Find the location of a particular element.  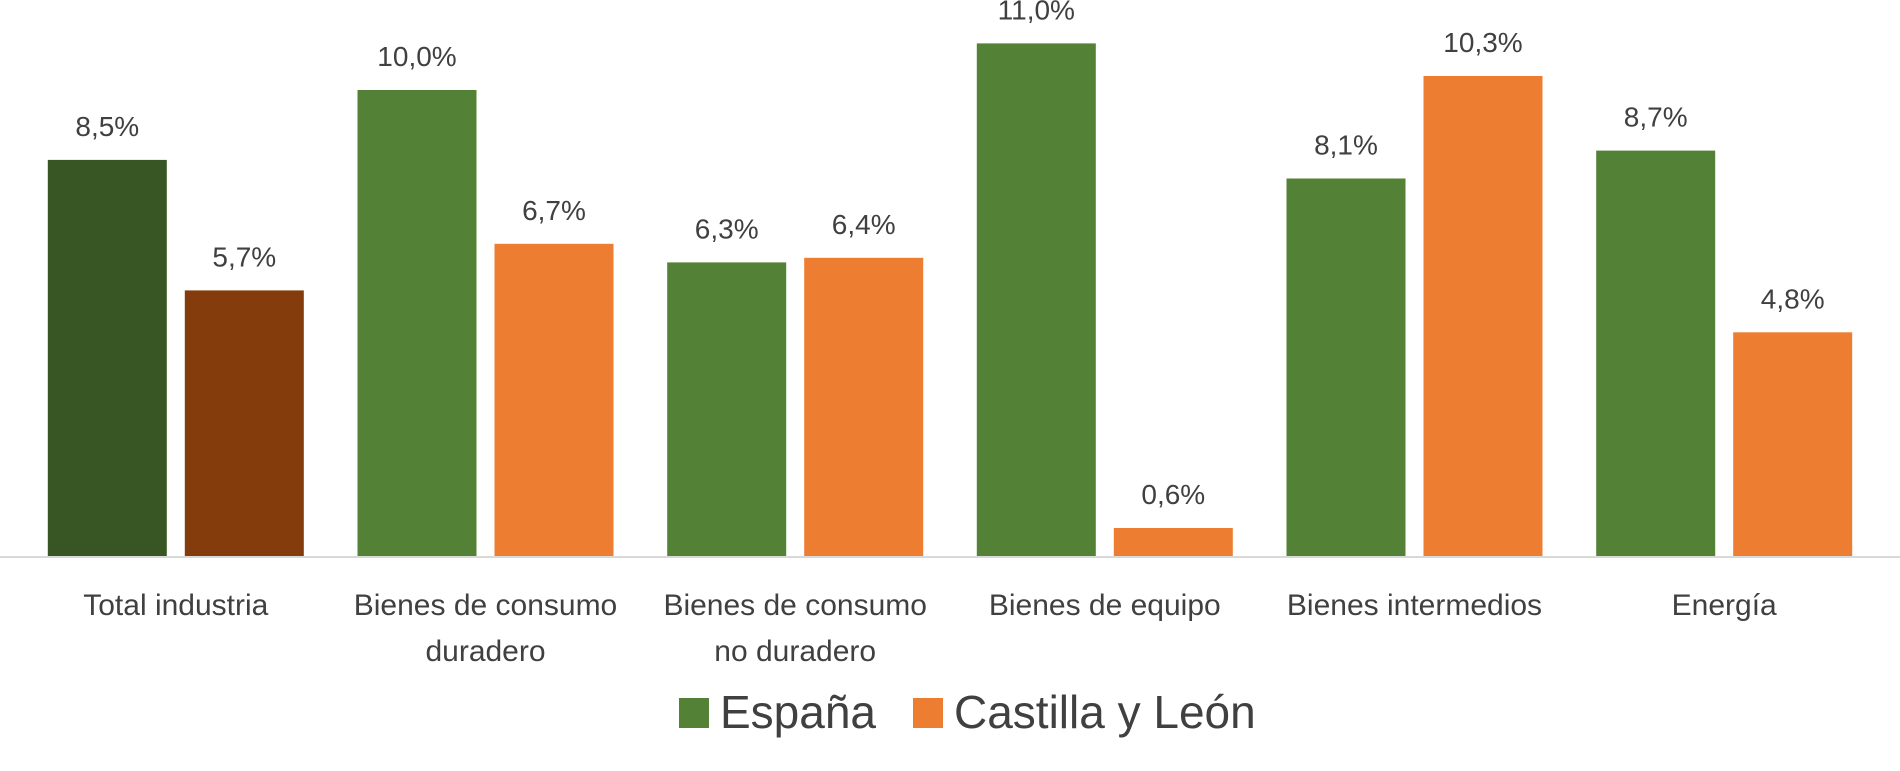

data-label: 8,7% is located at coordinates (1656, 117).